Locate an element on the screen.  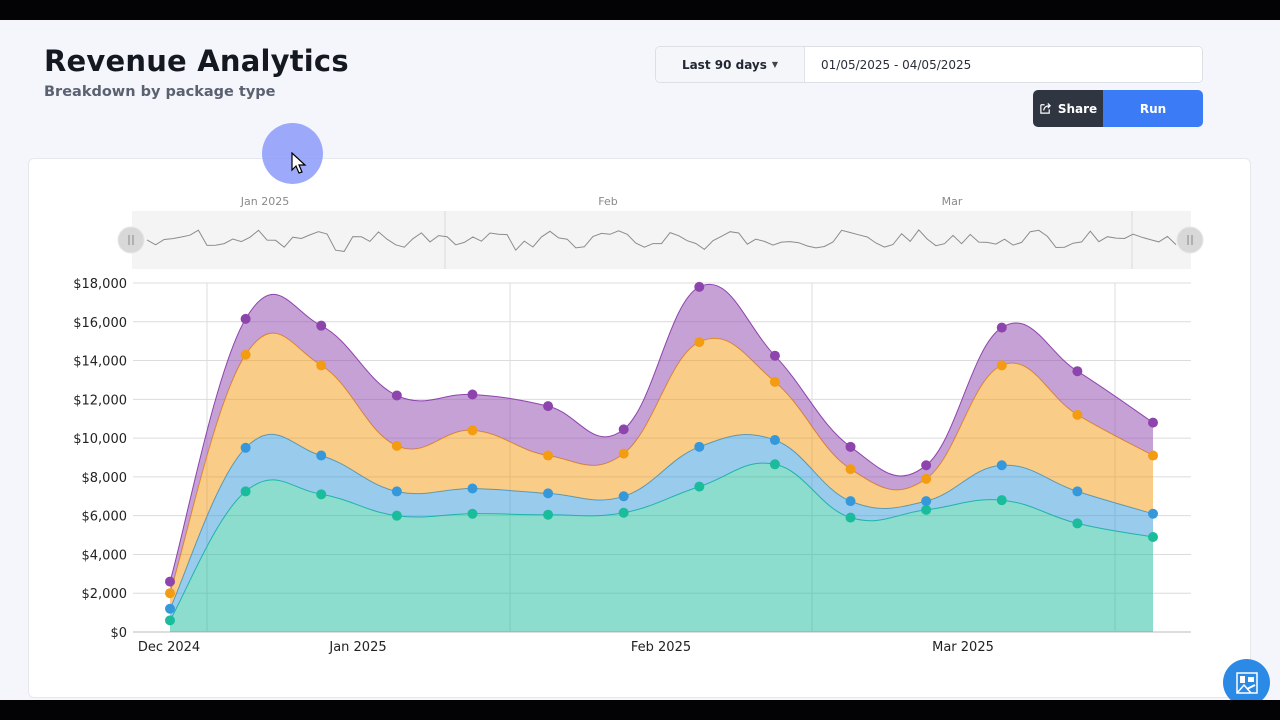
y-tick-label: $2,000 is located at coordinates (105, 594).